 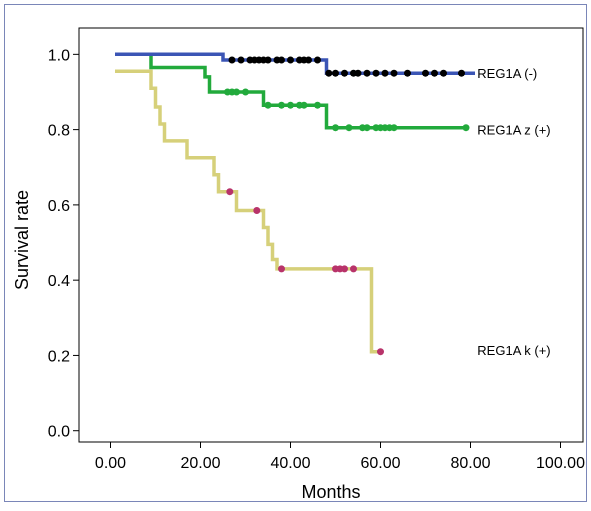 What do you see at coordinates (380, 463) in the screenshot?
I see `x-tick-label: 60.00` at bounding box center [380, 463].